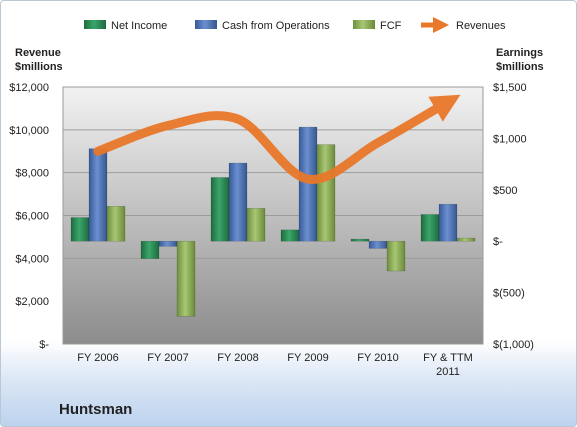 The height and width of the screenshot is (427, 577). Describe the element at coordinates (44, 345) in the screenshot. I see `left-tick-label: $-` at that location.